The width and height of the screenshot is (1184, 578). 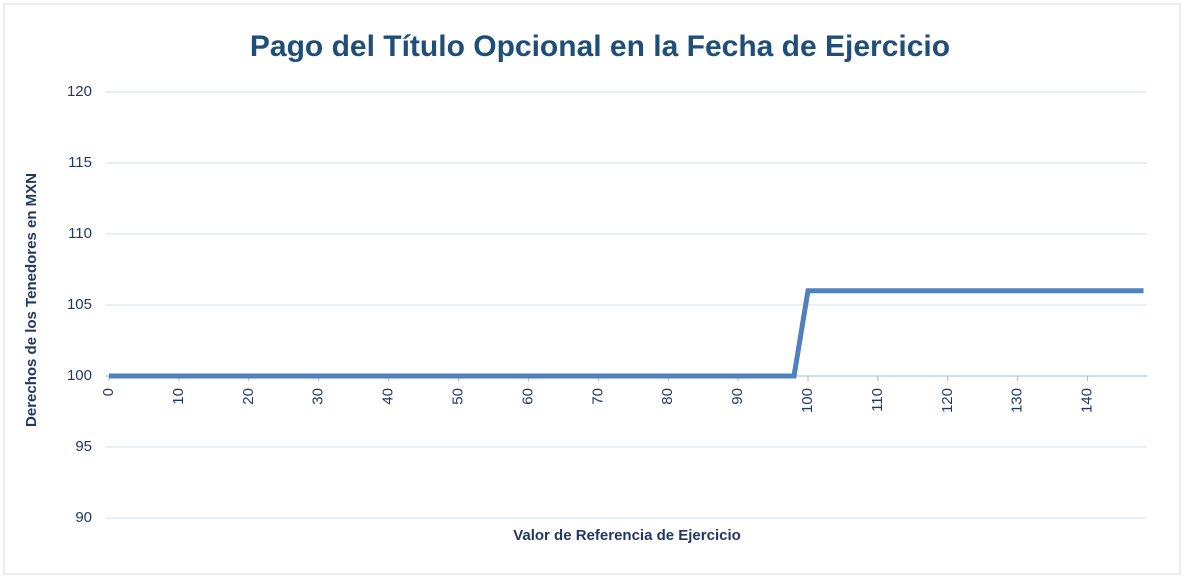 I want to click on y-tick-label: 95, so click(x=83, y=446).